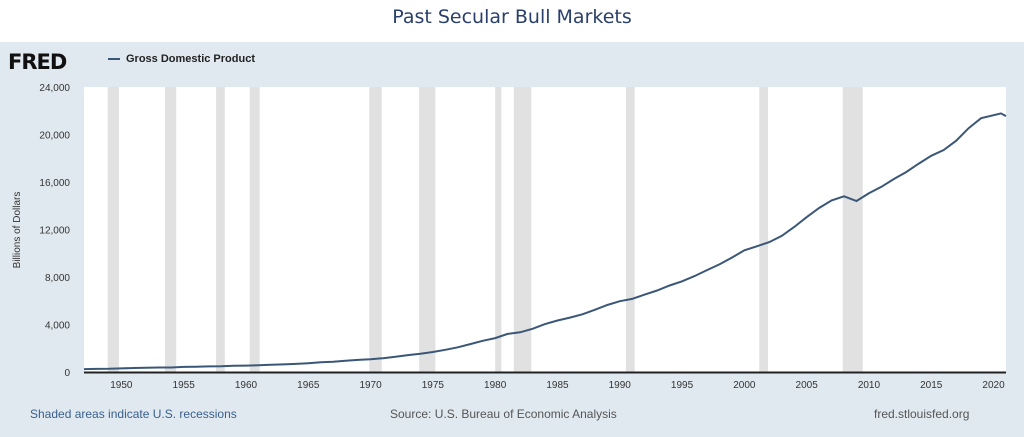  Describe the element at coordinates (682, 385) in the screenshot. I see `x-tick-label: 1995` at that location.